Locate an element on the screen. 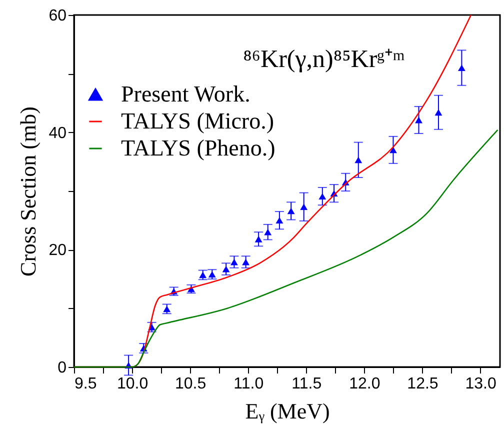  legend-label: TALYS (Micro.) is located at coordinates (197, 121).